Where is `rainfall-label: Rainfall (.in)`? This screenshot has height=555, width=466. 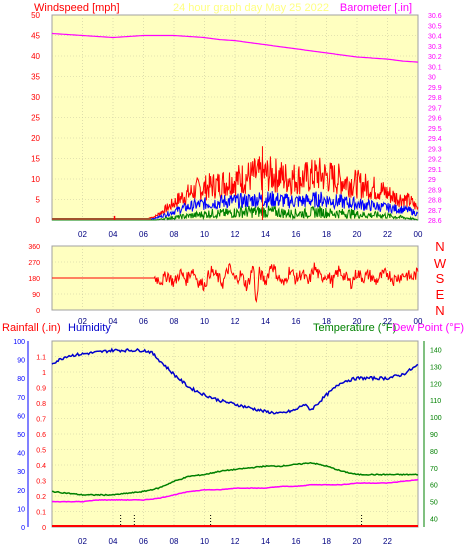
rainfall-label: Rainfall (.in) is located at coordinates (31, 328).